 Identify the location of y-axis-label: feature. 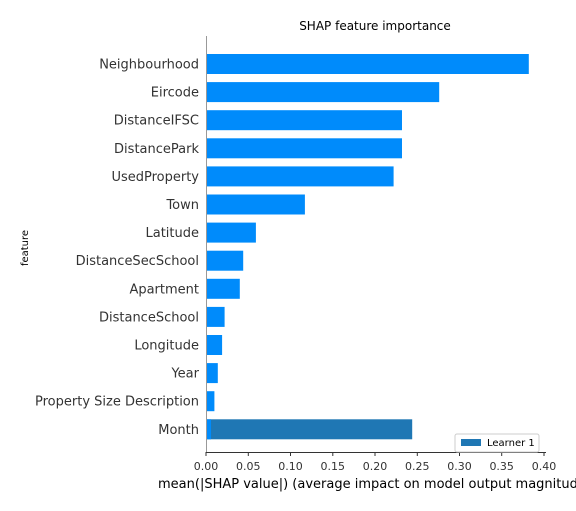
(25, 248).